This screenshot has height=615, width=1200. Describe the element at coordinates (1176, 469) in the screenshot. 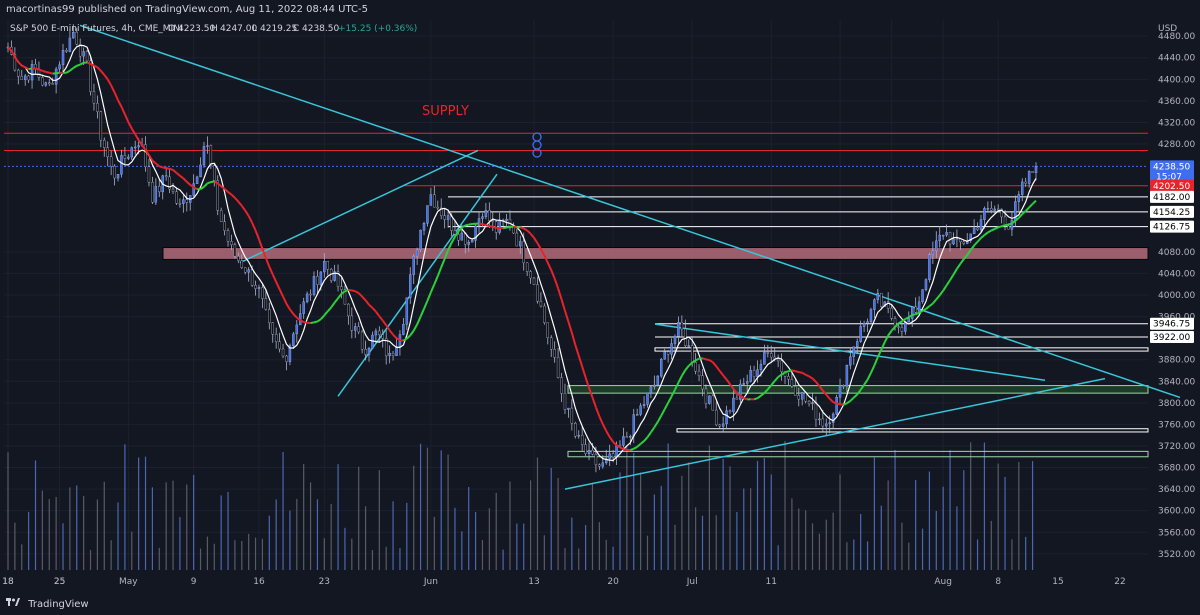

I see `y-tick-label: 3680.00` at that location.